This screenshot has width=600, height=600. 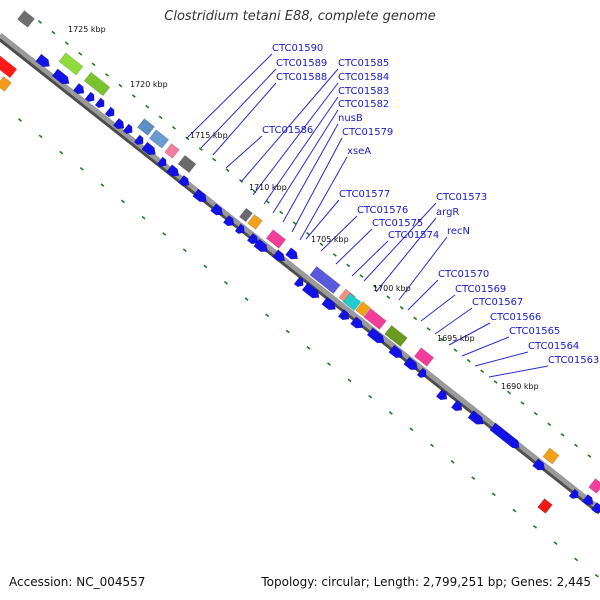 What do you see at coordinates (520, 386) in the screenshot?
I see `scale-label: 1690 kbp` at bounding box center [520, 386].